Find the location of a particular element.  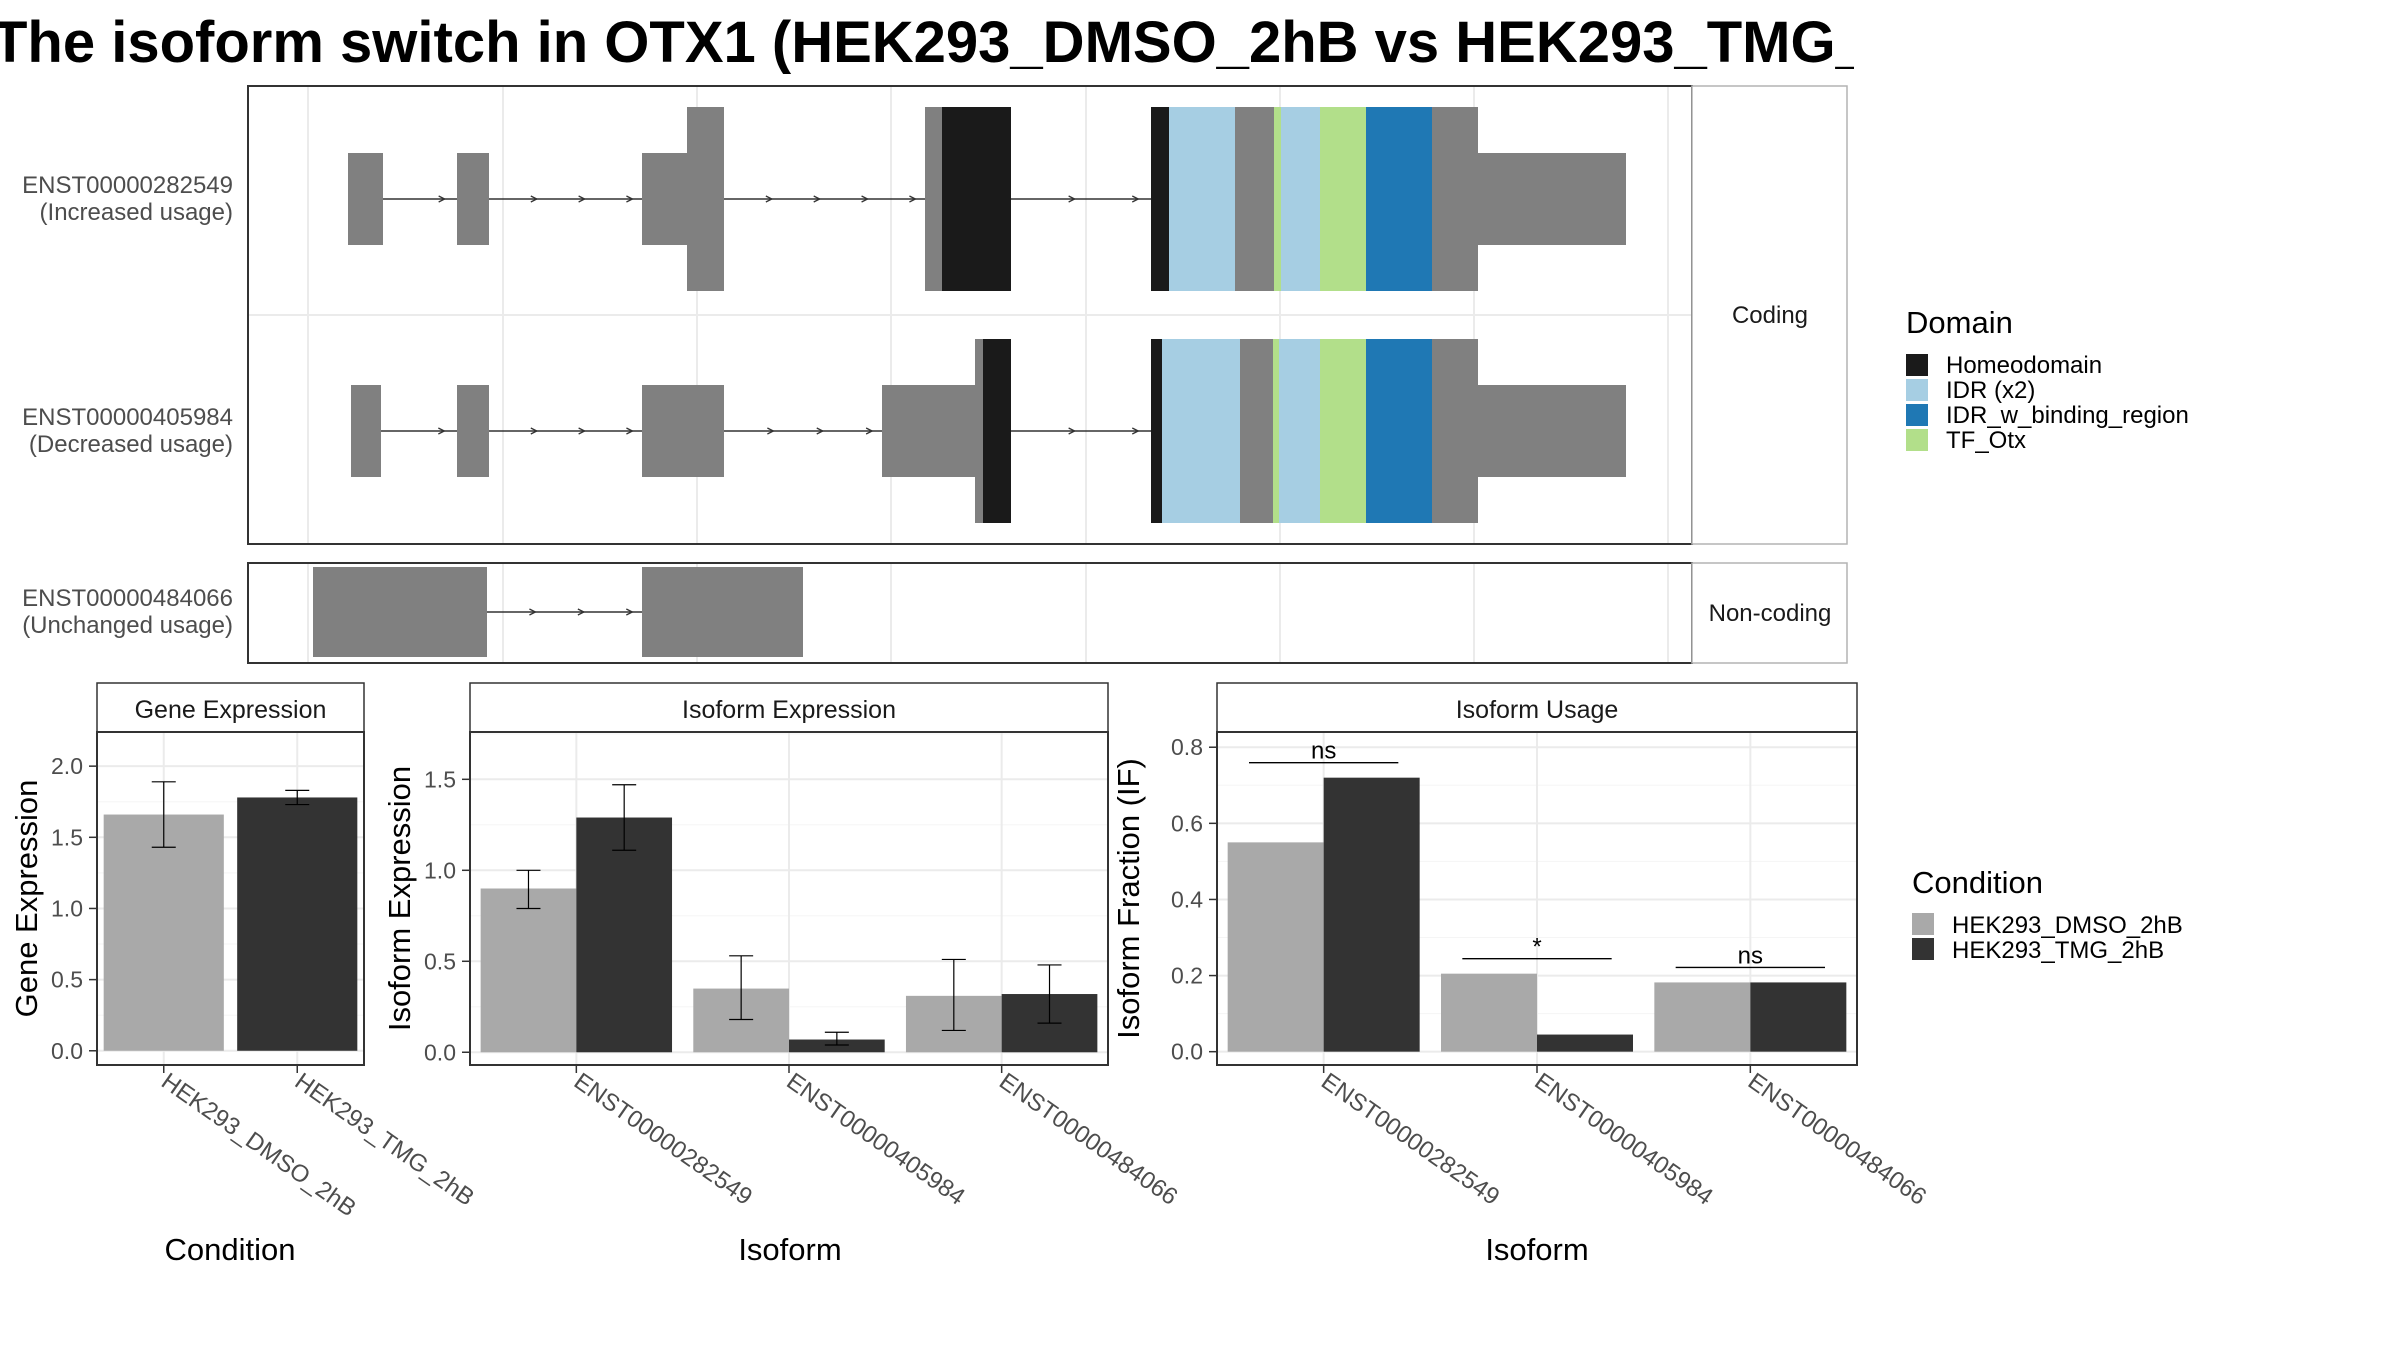

transcript-status-label: (Unchanged usage) is located at coordinates (127, 625).